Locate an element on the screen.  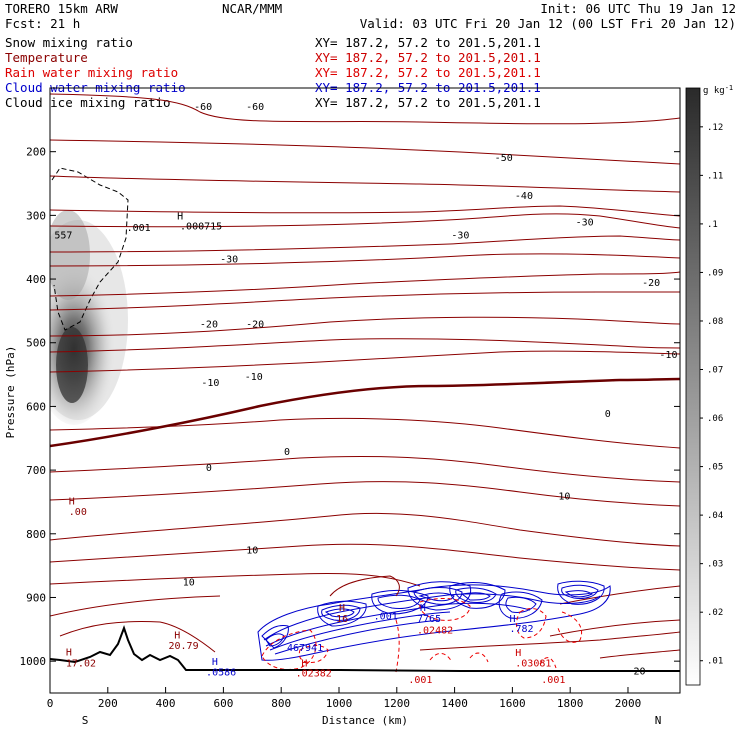
left-end-label: S is located at coordinates (85, 720).